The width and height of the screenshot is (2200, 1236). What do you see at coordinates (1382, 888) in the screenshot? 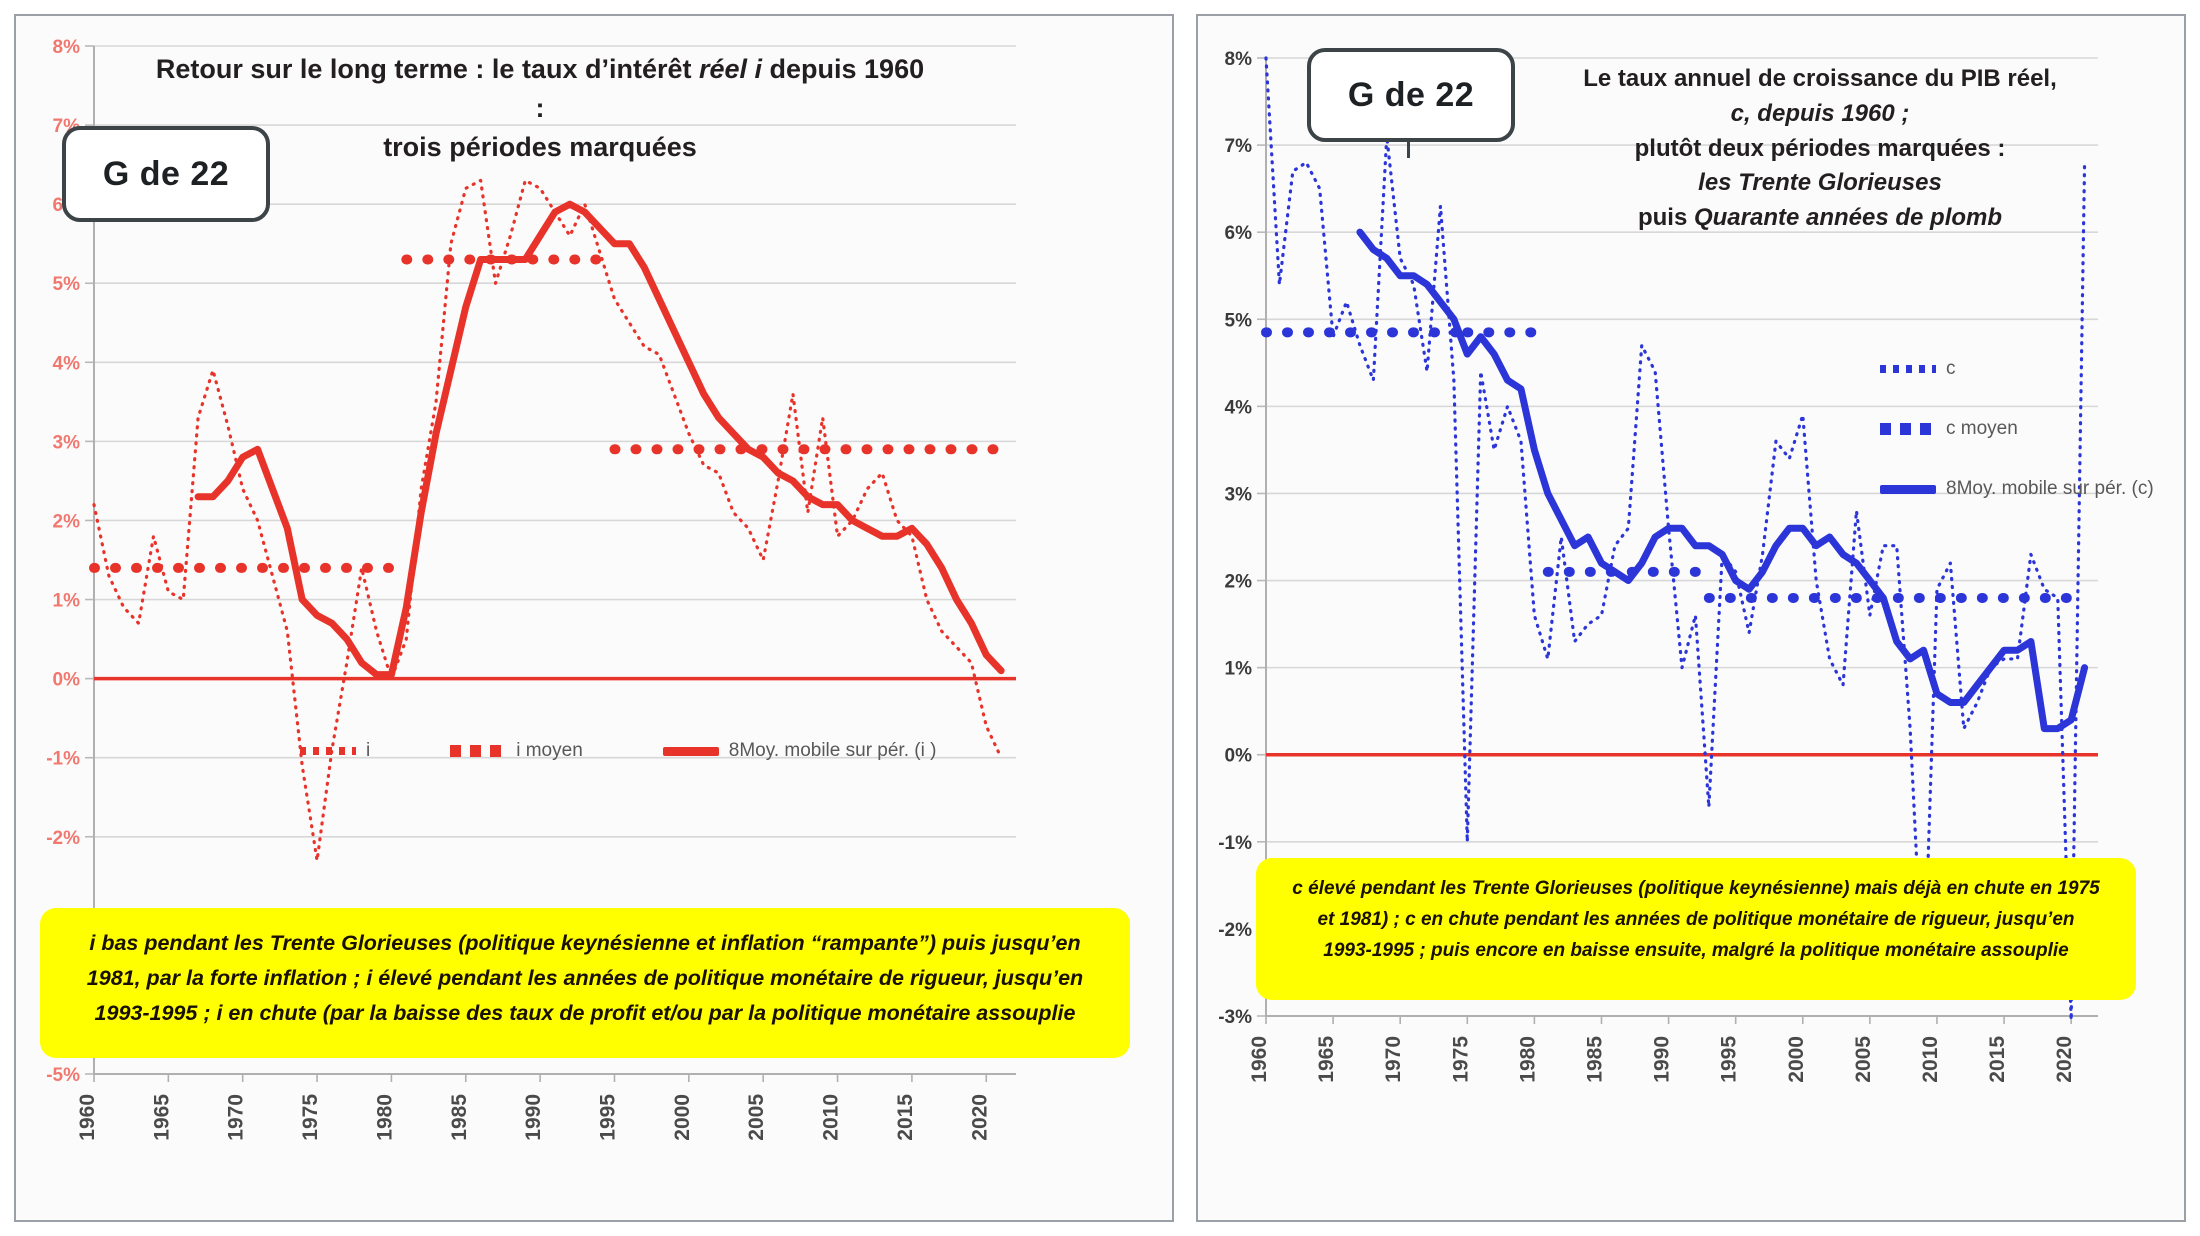
I see `right-note-line1-a: c élevé pendant les` at bounding box center [1382, 888].